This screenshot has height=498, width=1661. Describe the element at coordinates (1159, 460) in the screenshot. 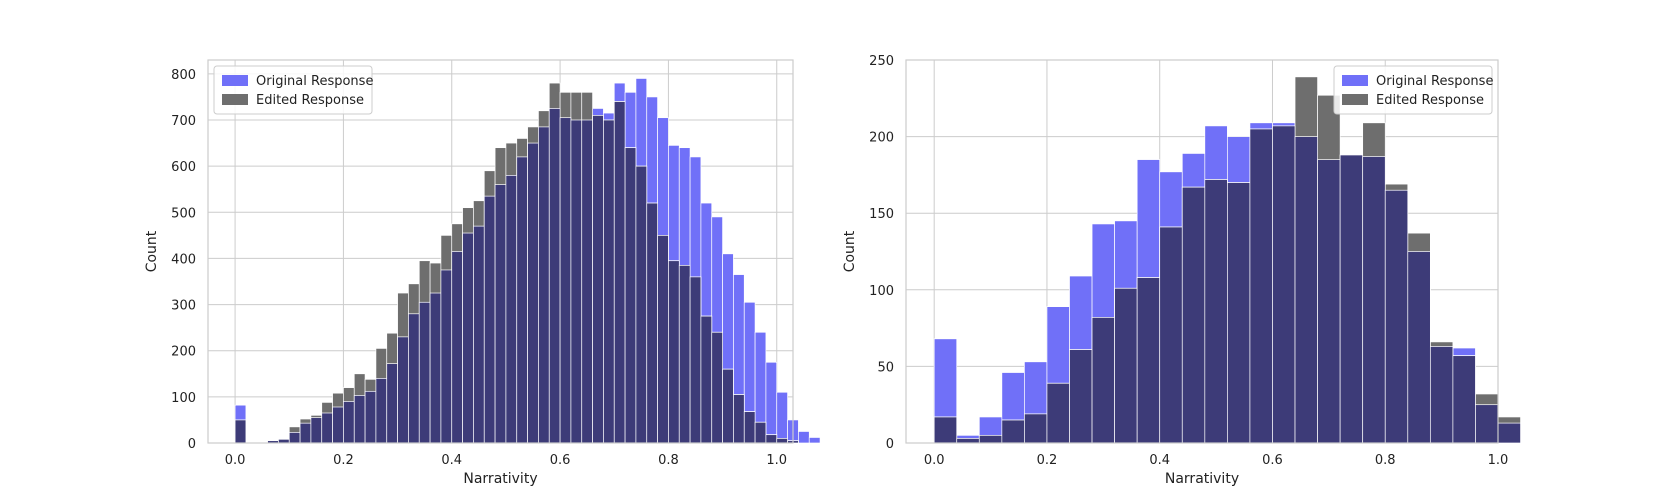

I see `x-tick-label: 0.4` at that location.